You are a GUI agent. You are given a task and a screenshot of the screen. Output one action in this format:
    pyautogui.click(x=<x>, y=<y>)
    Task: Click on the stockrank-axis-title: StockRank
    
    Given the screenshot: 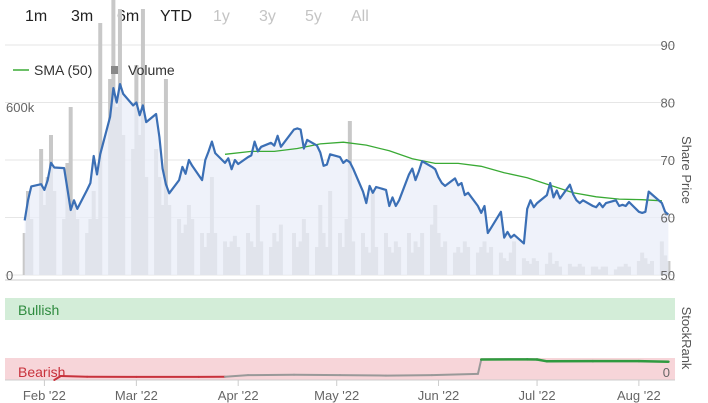 What is the action you would take?
    pyautogui.click(x=686, y=338)
    